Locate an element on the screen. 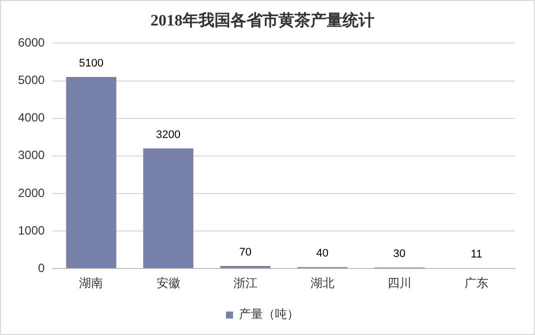 The image size is (535, 335). x-tick-label: 浙江 is located at coordinates (245, 283).